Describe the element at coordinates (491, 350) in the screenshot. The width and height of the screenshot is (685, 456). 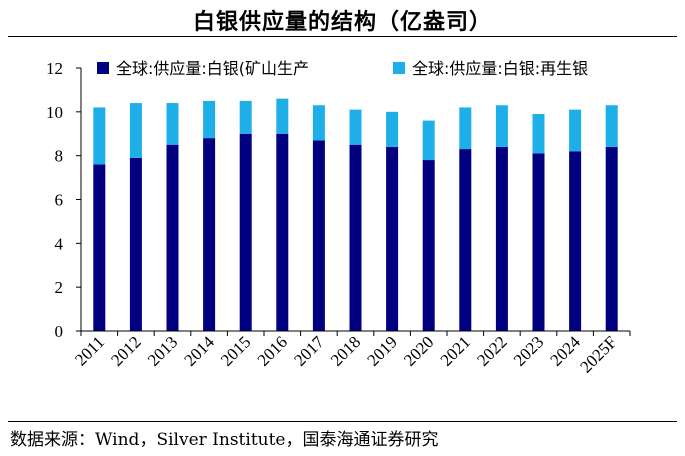
I see `x-tick-label: 2022` at that location.